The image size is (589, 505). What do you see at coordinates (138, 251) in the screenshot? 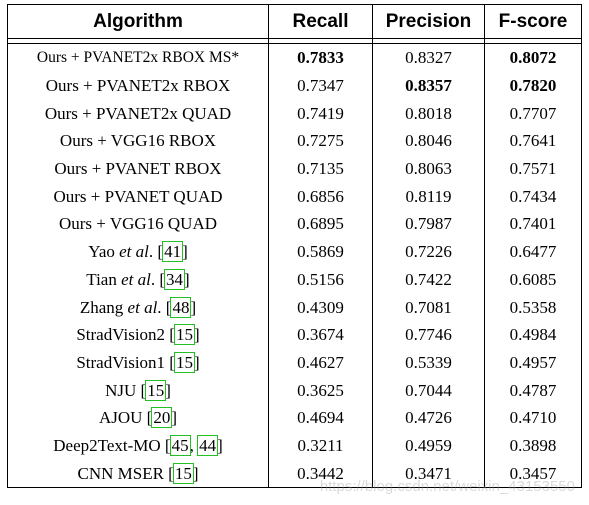
I see `algorithm-cell: Yao et al. [41]` at bounding box center [138, 251].